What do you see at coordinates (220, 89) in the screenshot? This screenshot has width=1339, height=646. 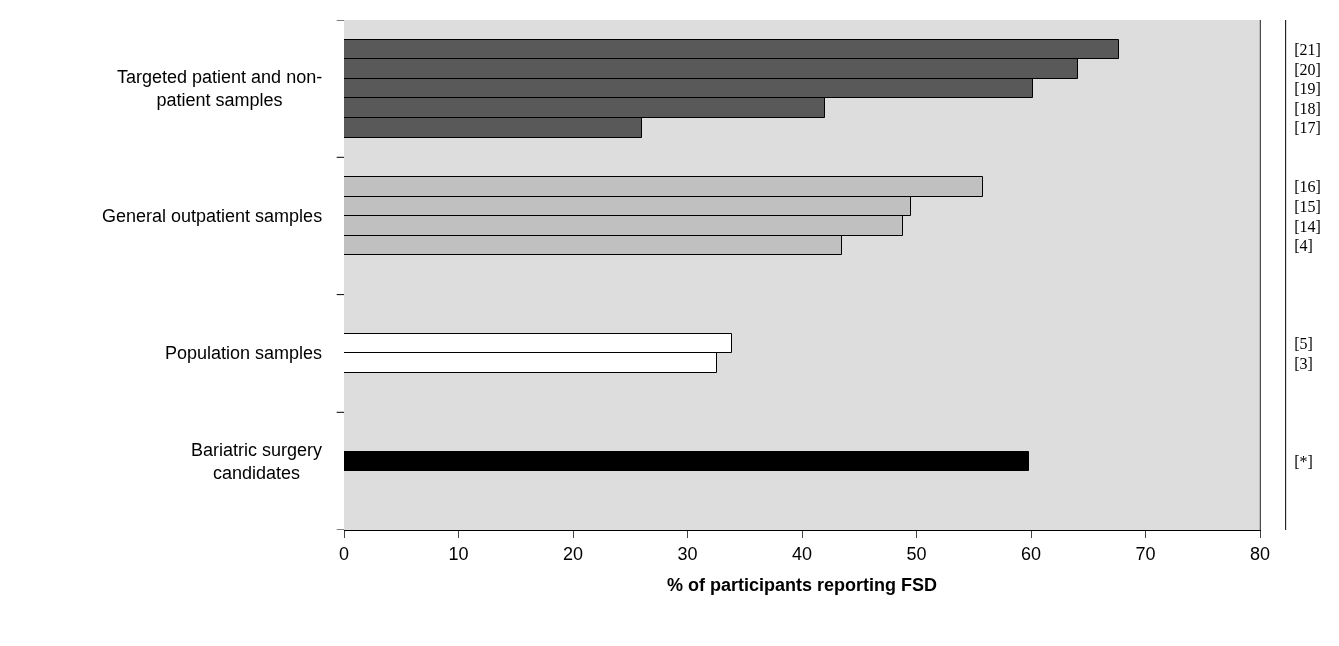 I see `text: Targeted patient and non-patient samples` at bounding box center [220, 89].